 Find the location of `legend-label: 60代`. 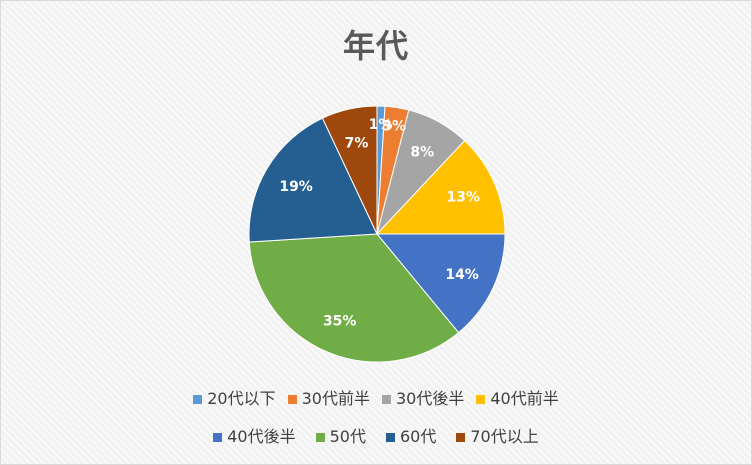

legend-label: 60代 is located at coordinates (418, 436).